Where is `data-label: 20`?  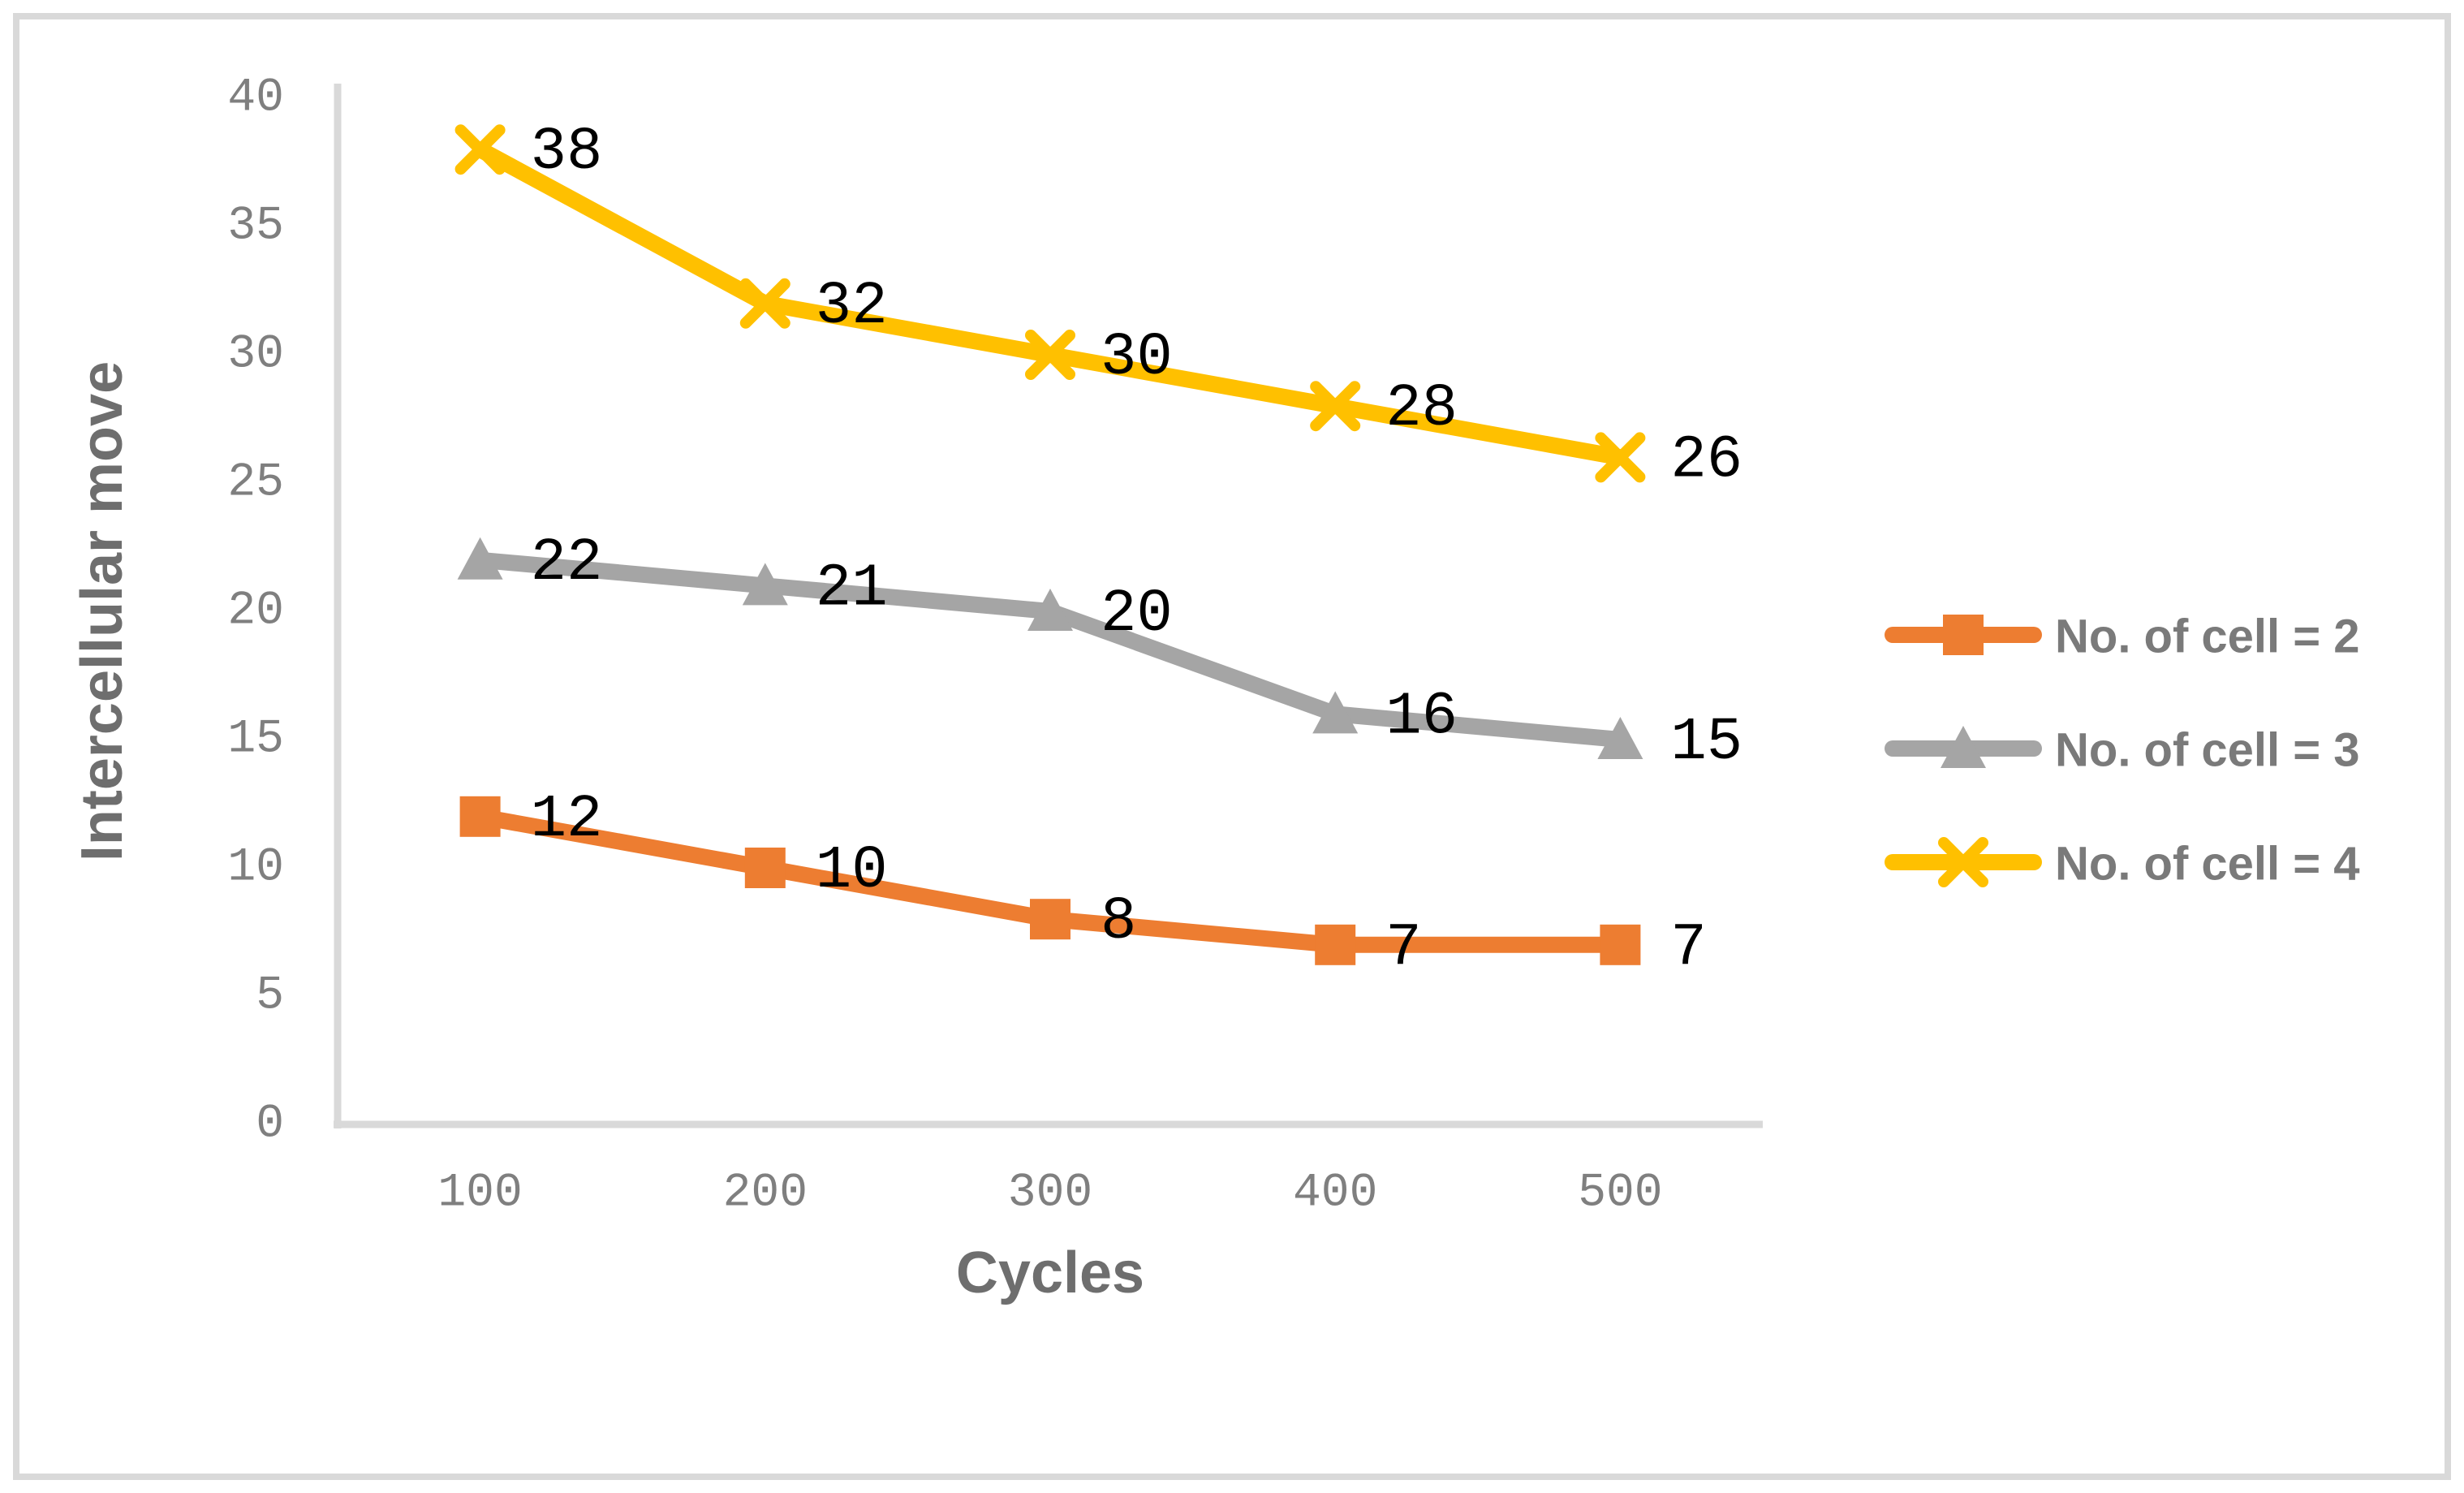 data-label: 20 is located at coordinates (1137, 614).